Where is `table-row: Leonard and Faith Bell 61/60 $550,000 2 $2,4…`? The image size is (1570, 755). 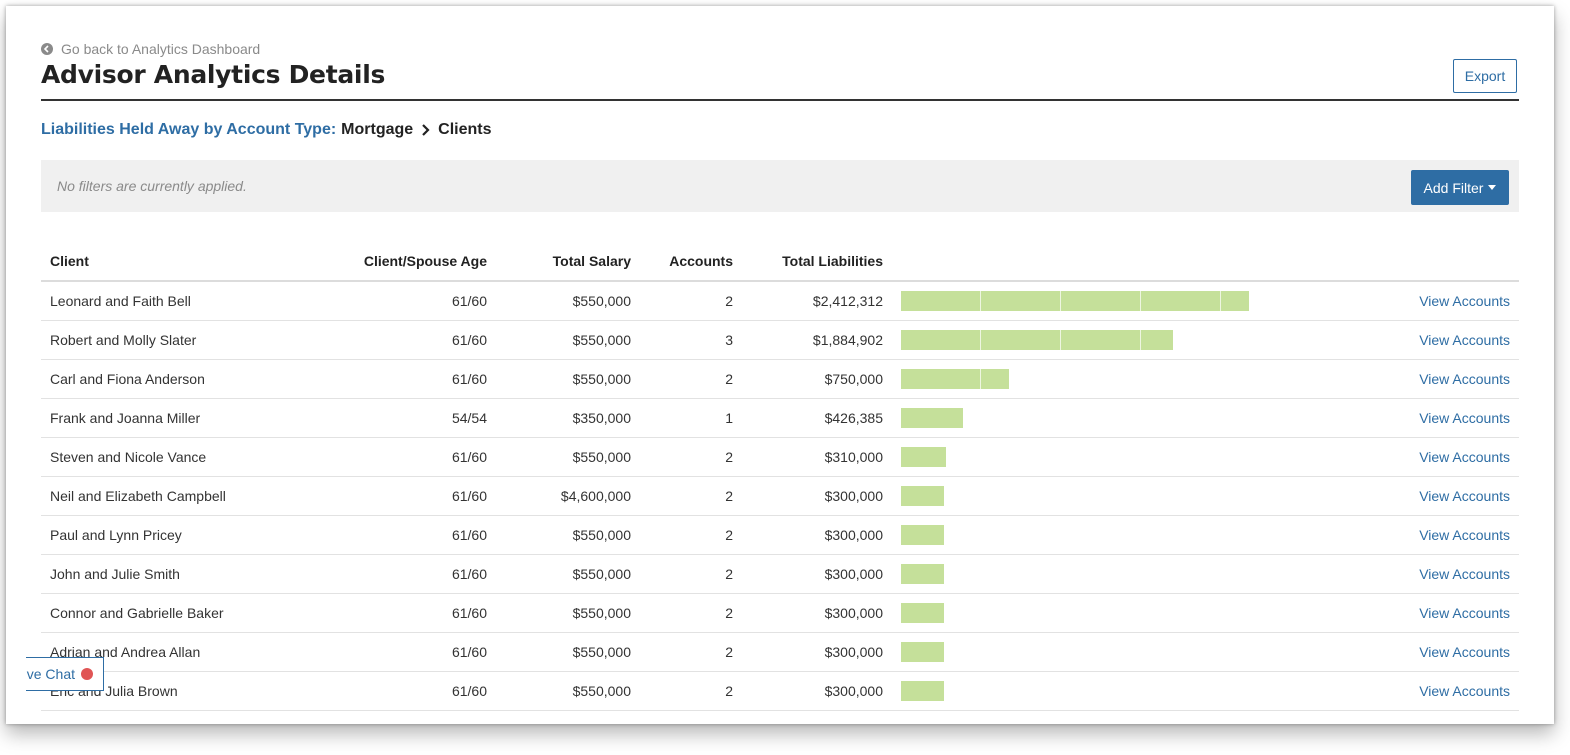 table-row: Leonard and Faith Bell 61/60 $550,000 2 $2,4… is located at coordinates (780, 301).